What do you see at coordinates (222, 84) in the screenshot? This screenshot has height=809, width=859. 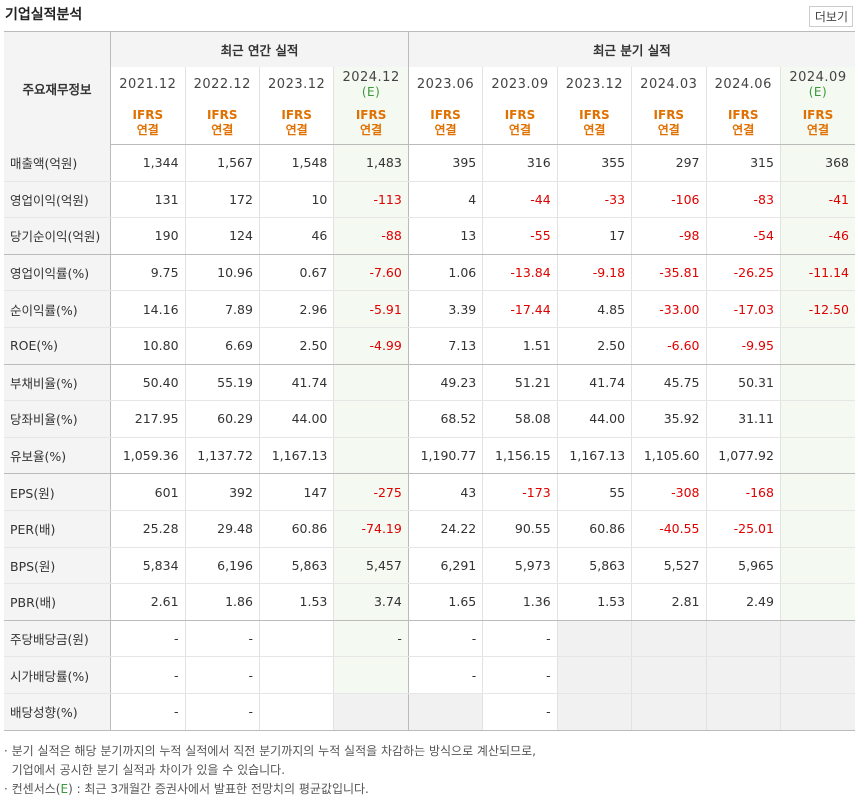 I see `period-date: 2022.12` at bounding box center [222, 84].